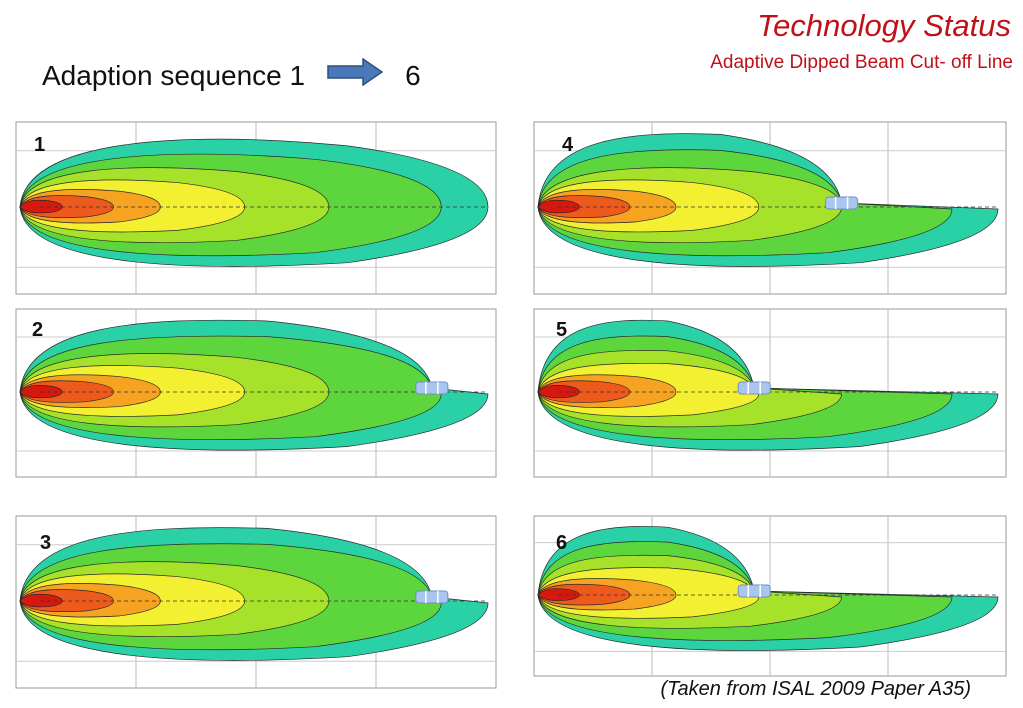  I want to click on sequence-heading-suffix: 6, so click(413, 75).